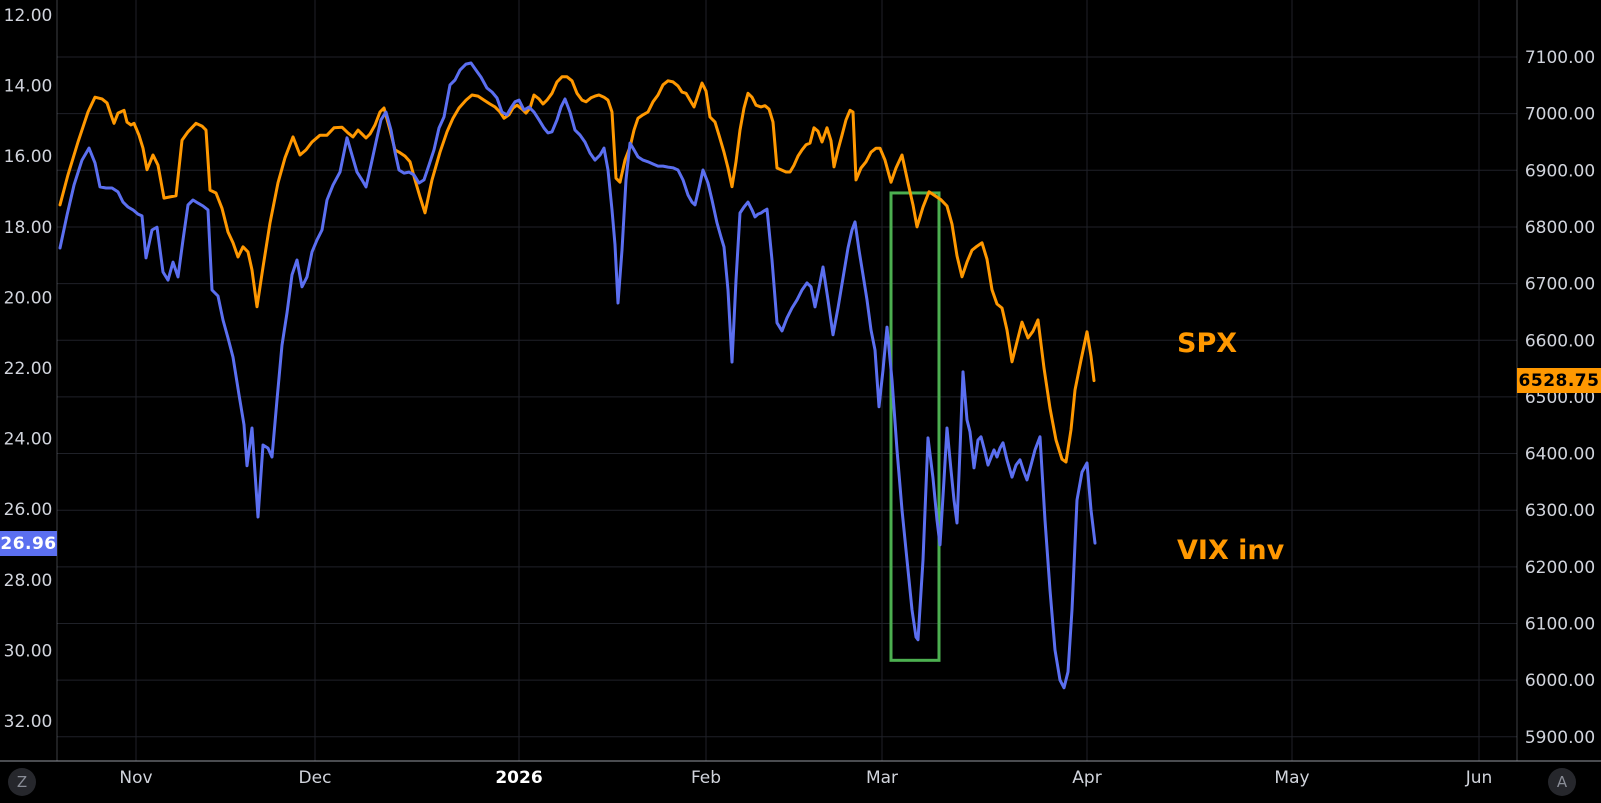 The width and height of the screenshot is (1601, 803). What do you see at coordinates (28, 228) in the screenshot?
I see `left-axis-tick-label: 18.00` at bounding box center [28, 228].